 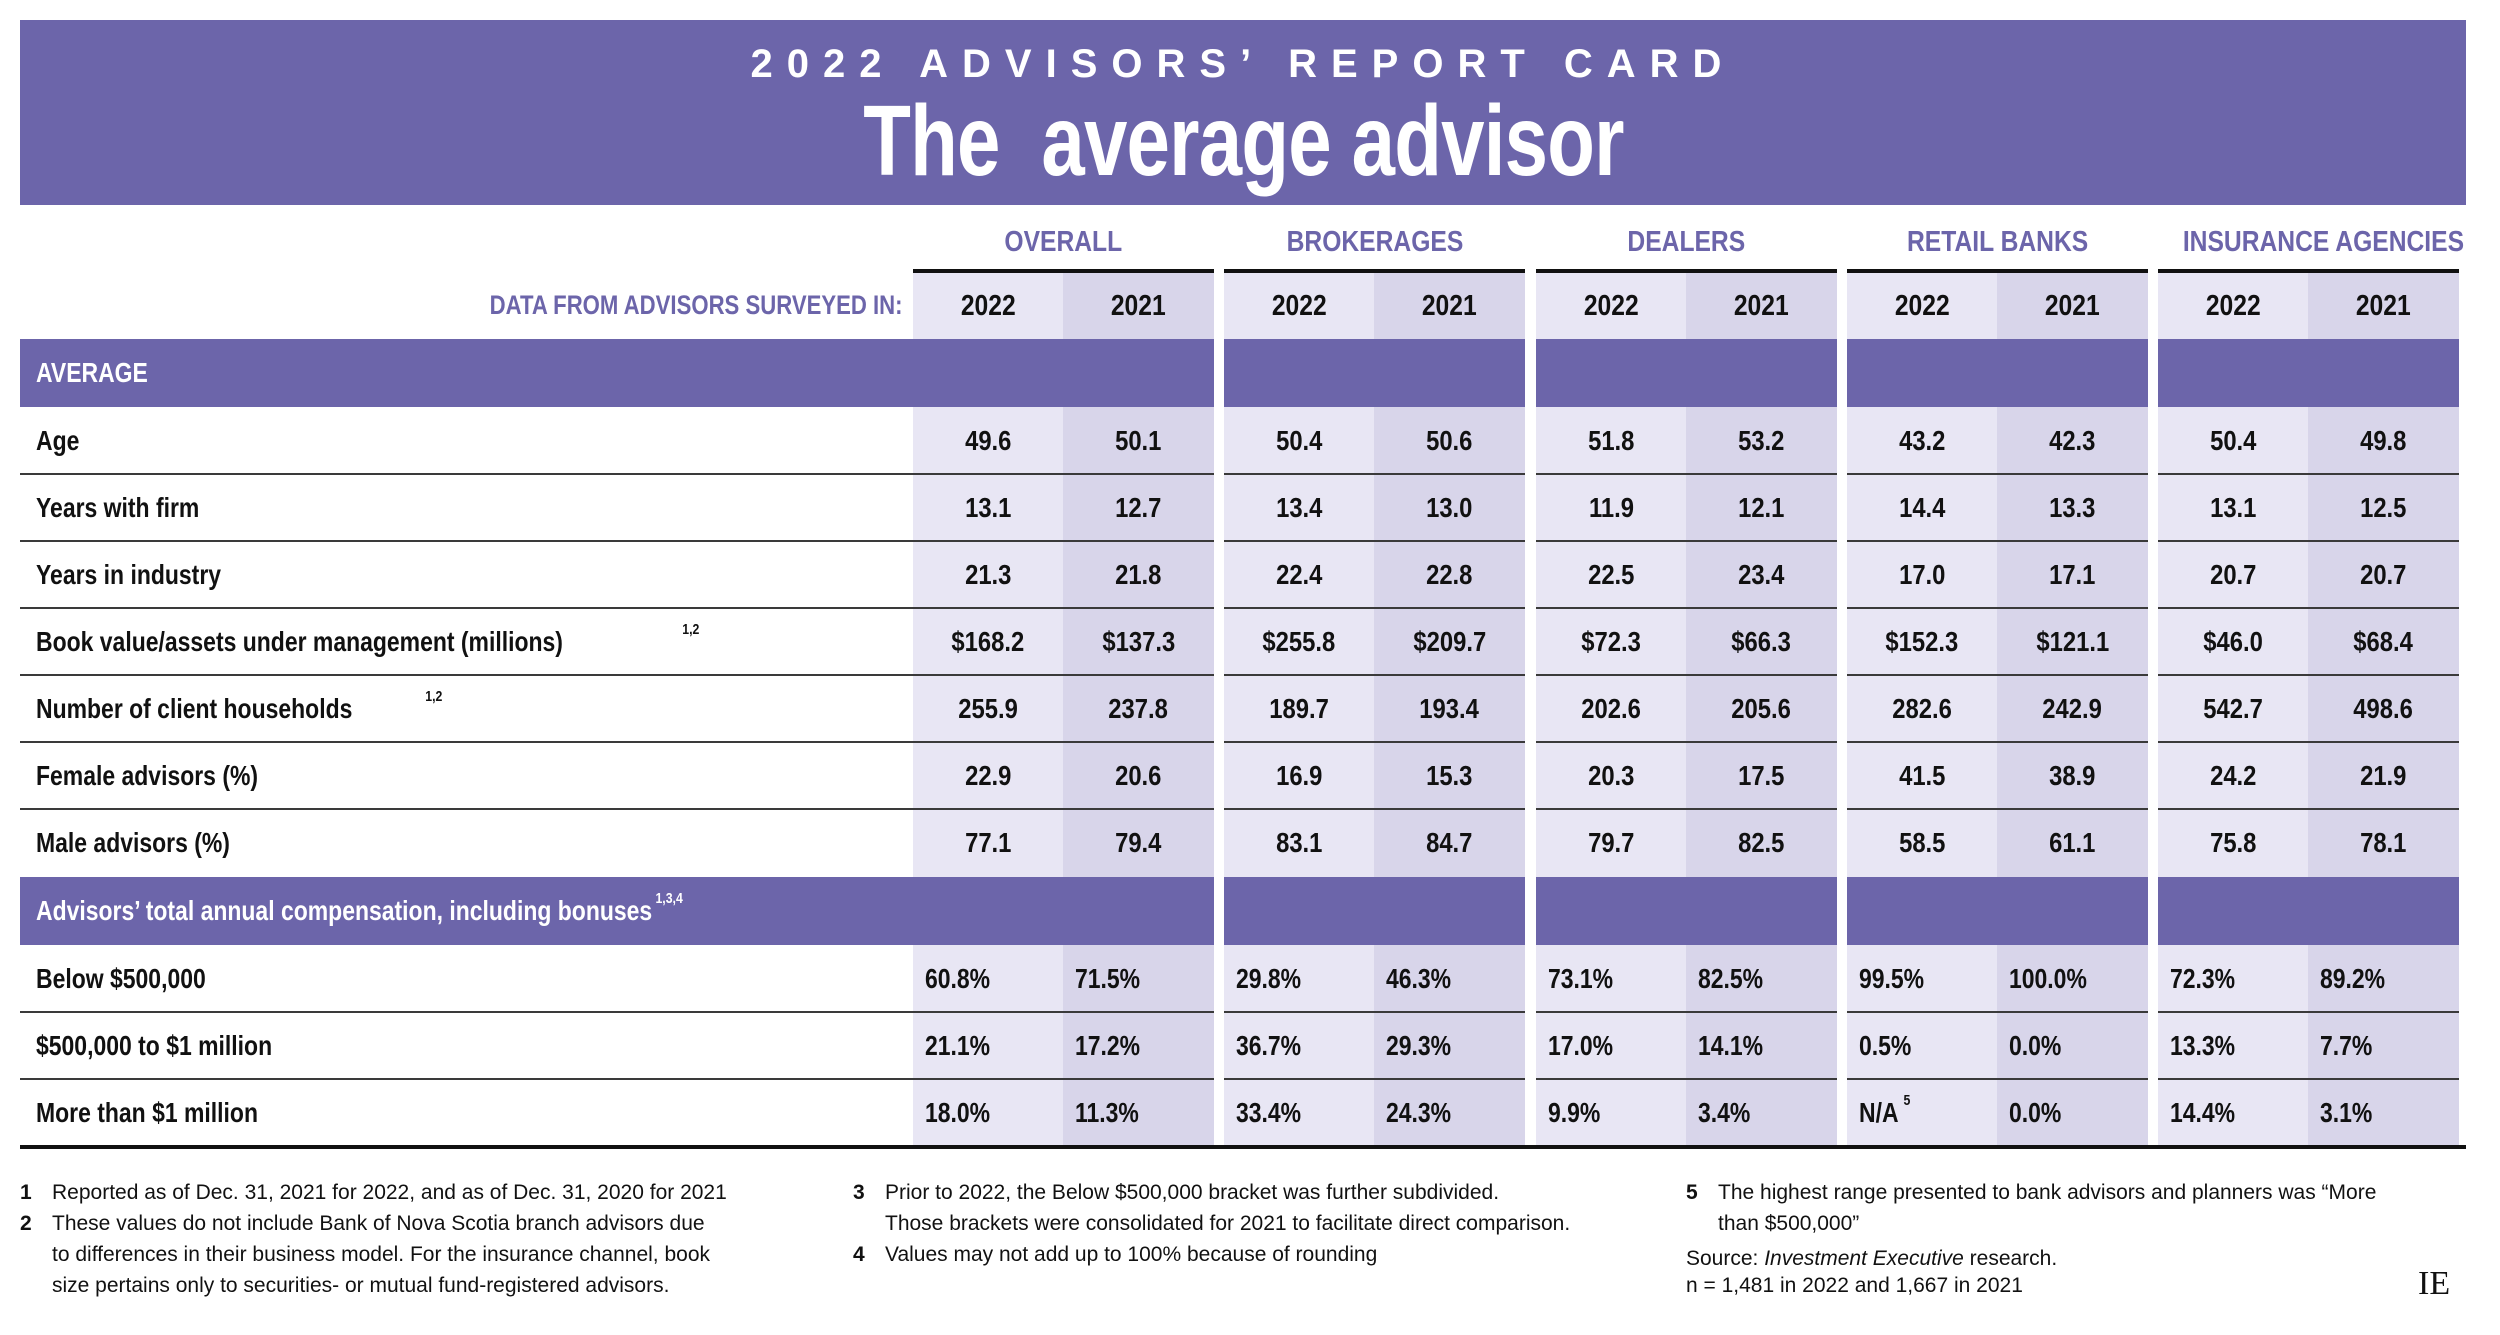 I want to click on group-top-rule, so click(x=1997, y=271).